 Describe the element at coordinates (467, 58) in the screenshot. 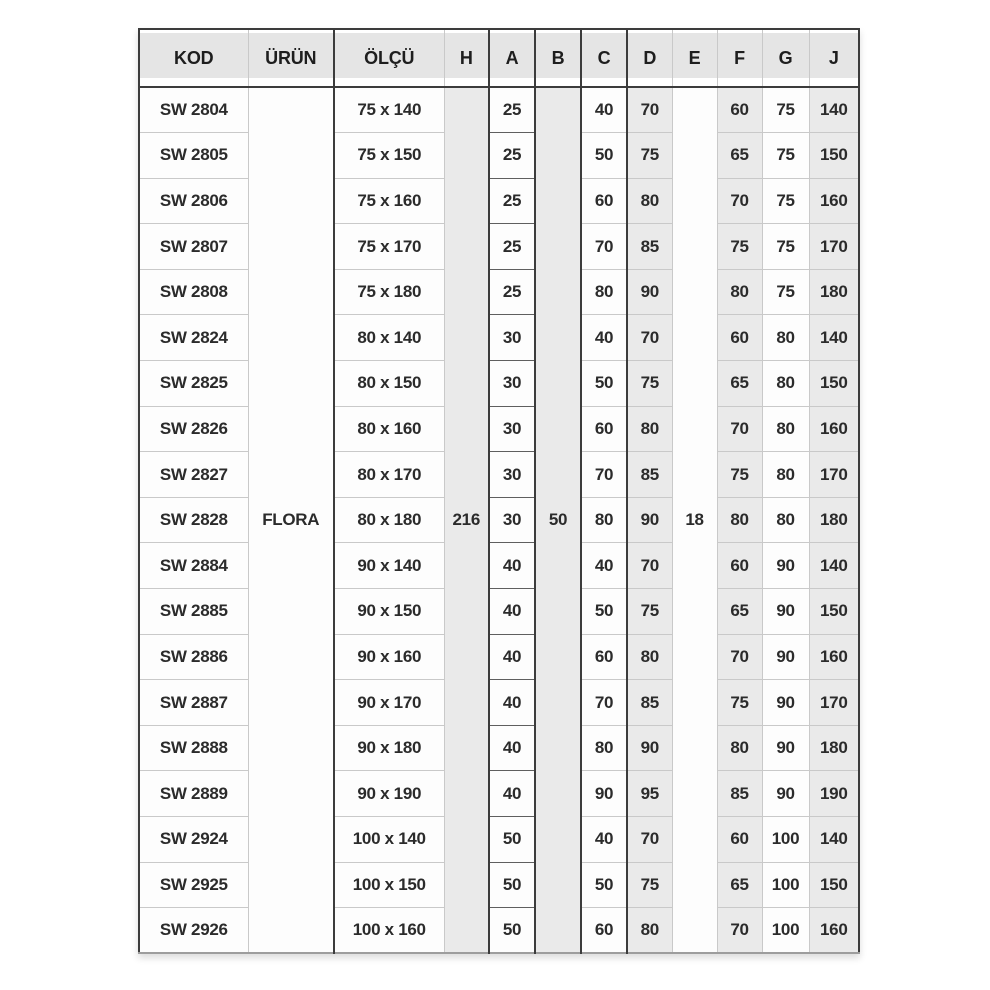

I see `column-header-h: H` at that location.